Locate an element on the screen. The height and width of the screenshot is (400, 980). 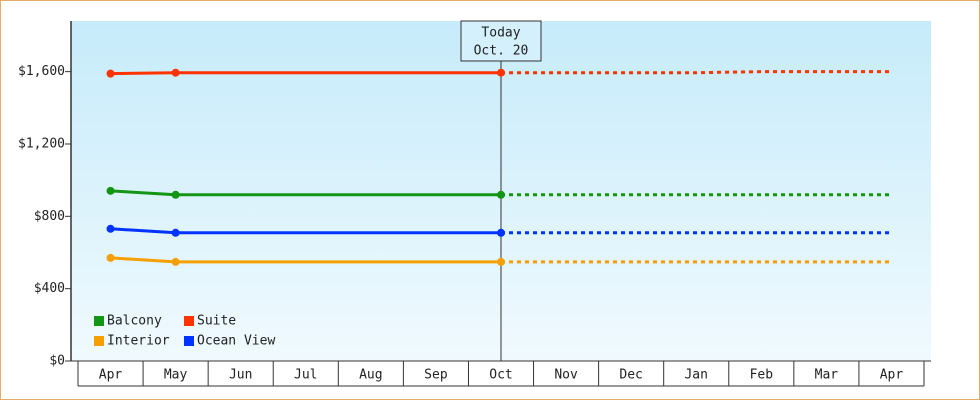
today-box is located at coordinates (501, 41).